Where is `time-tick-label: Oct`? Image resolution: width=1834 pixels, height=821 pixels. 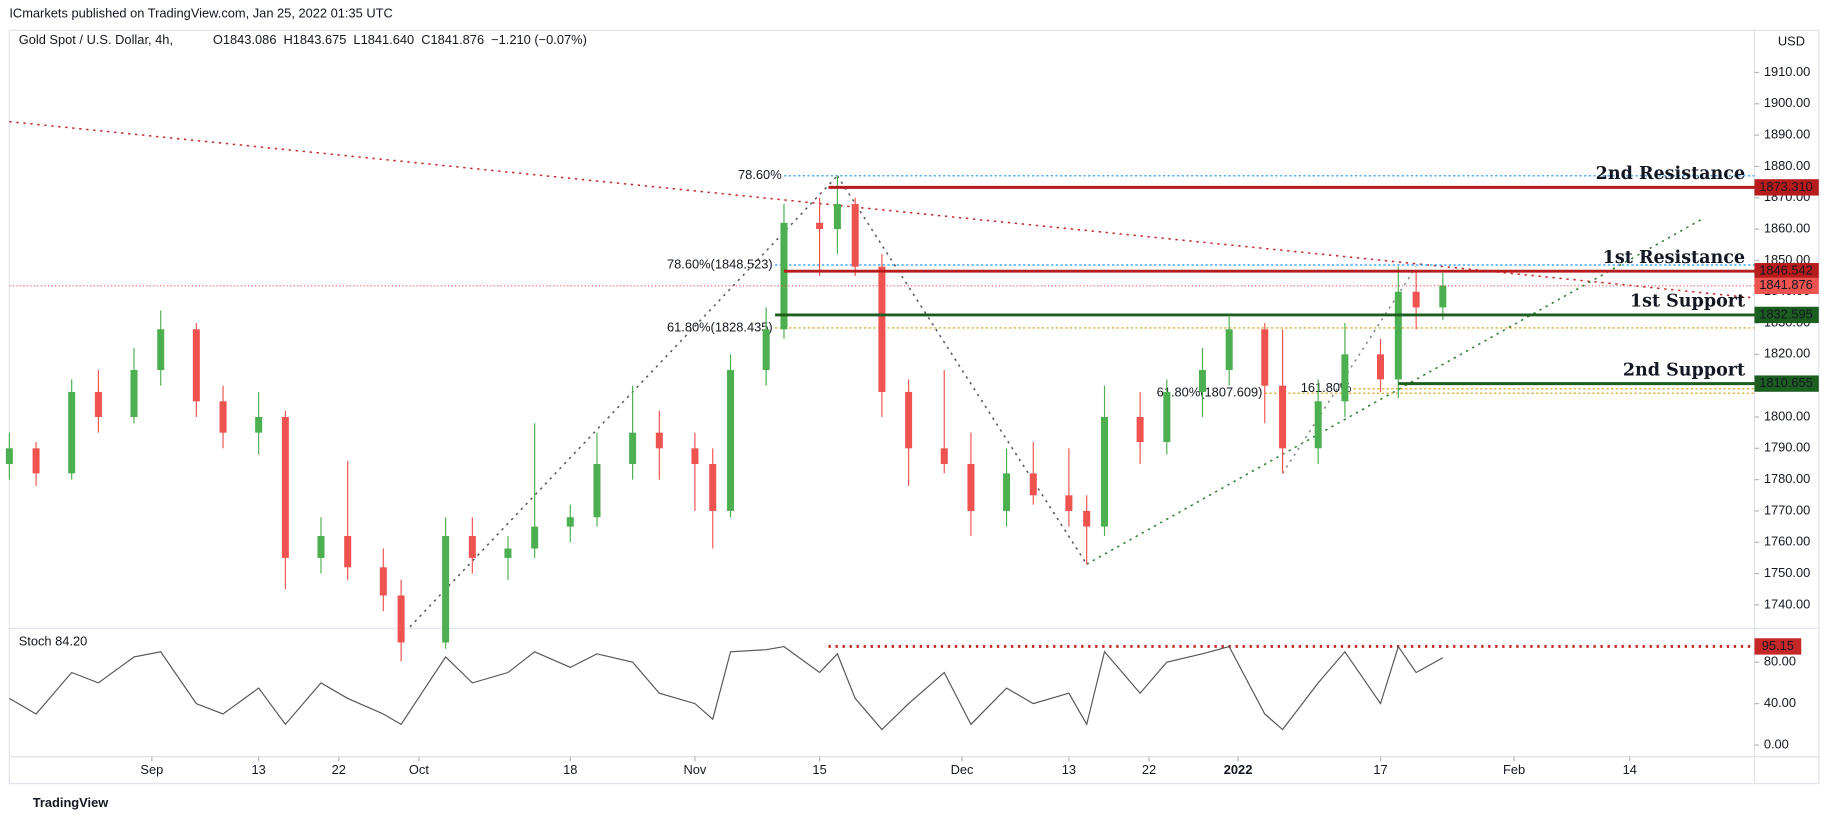
time-tick-label: Oct is located at coordinates (419, 769).